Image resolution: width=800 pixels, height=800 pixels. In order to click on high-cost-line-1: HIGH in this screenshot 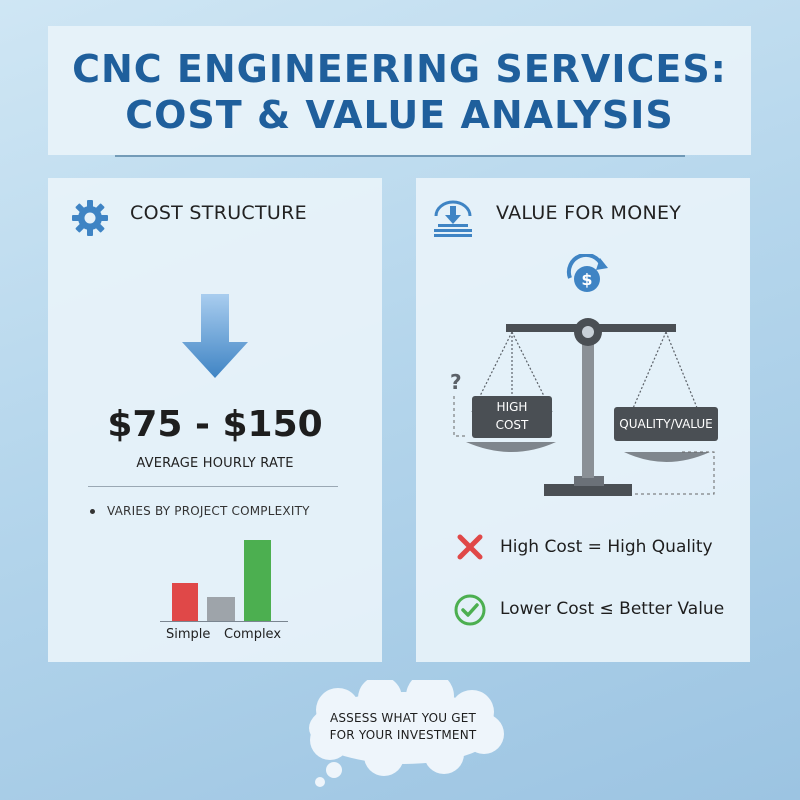, I will do `click(512, 407)`.